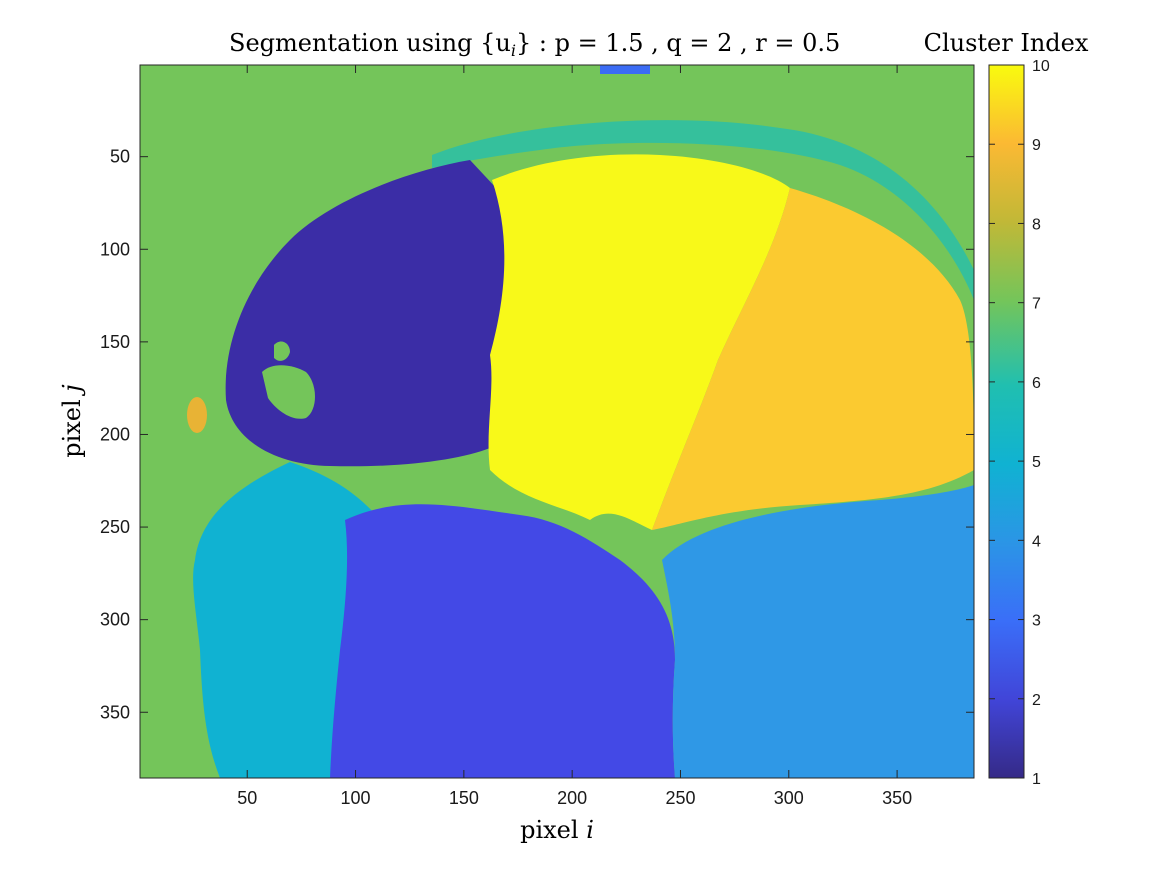  I want to click on x-tick-label: 50, so click(247, 798).